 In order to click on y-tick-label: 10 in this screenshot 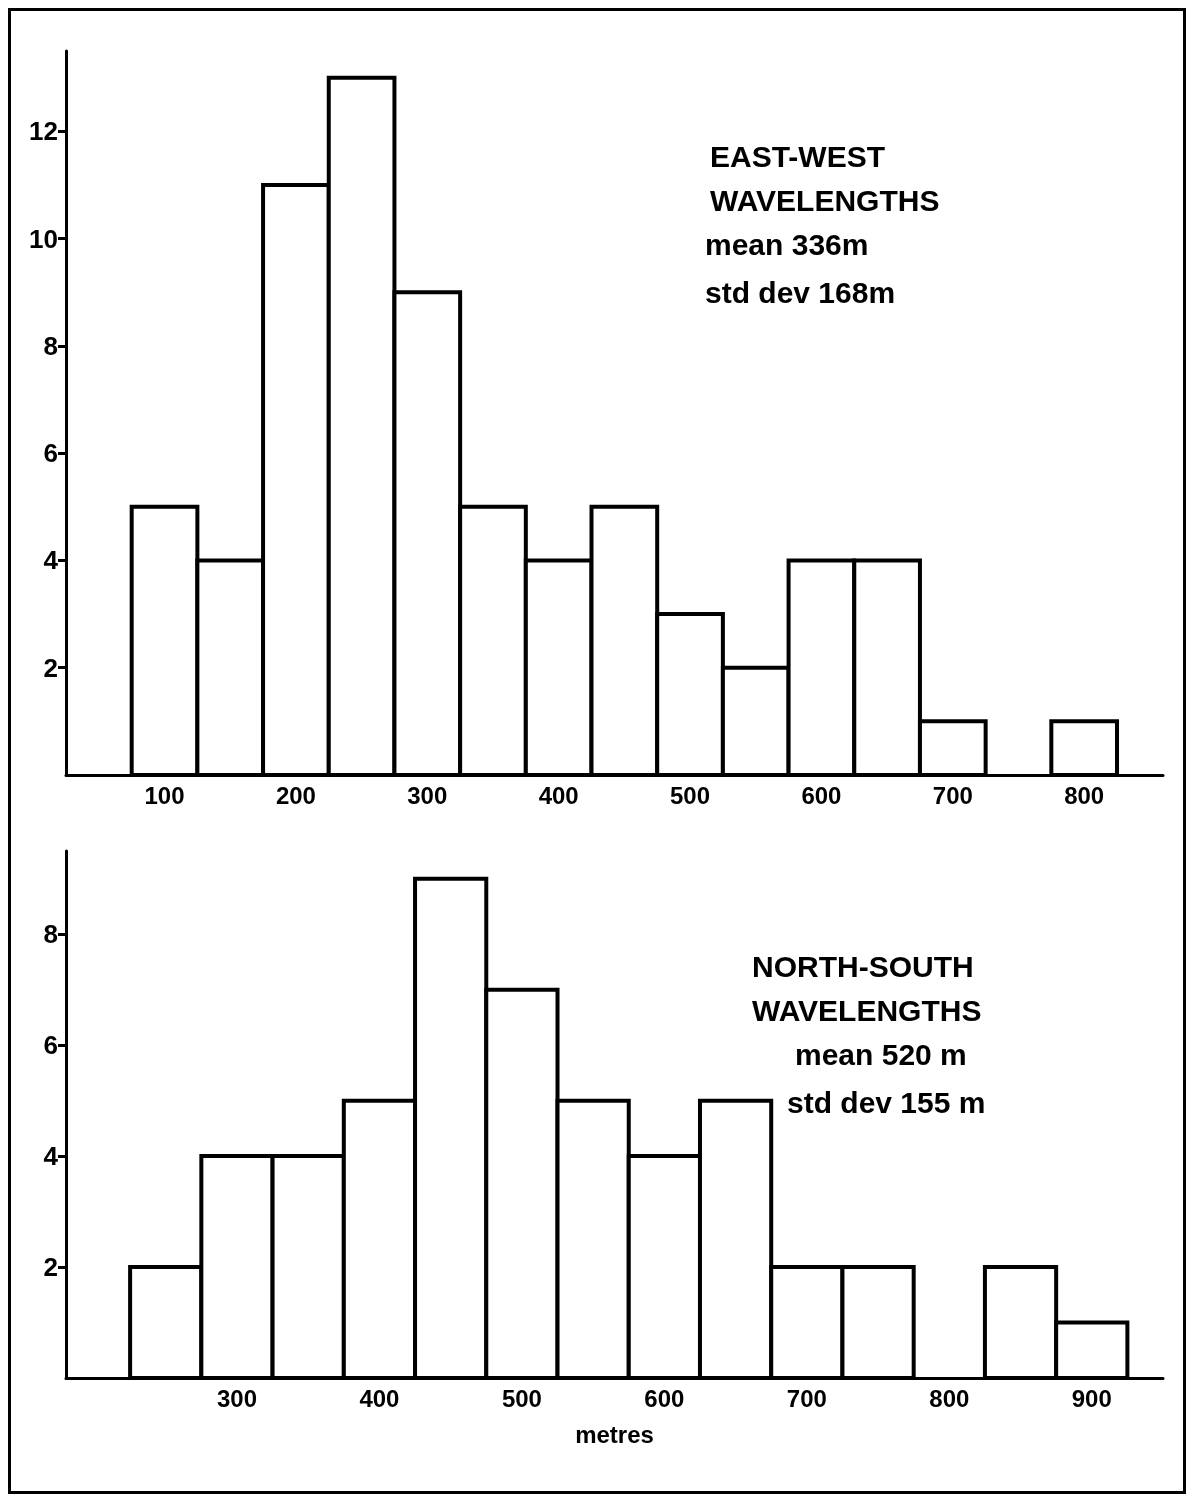, I will do `click(43, 238)`.